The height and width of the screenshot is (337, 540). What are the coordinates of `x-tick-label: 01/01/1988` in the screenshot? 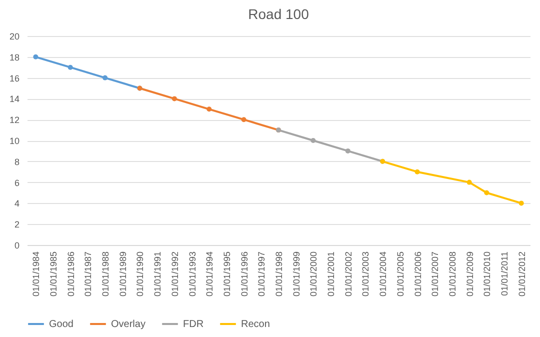 It's located at (105, 274).